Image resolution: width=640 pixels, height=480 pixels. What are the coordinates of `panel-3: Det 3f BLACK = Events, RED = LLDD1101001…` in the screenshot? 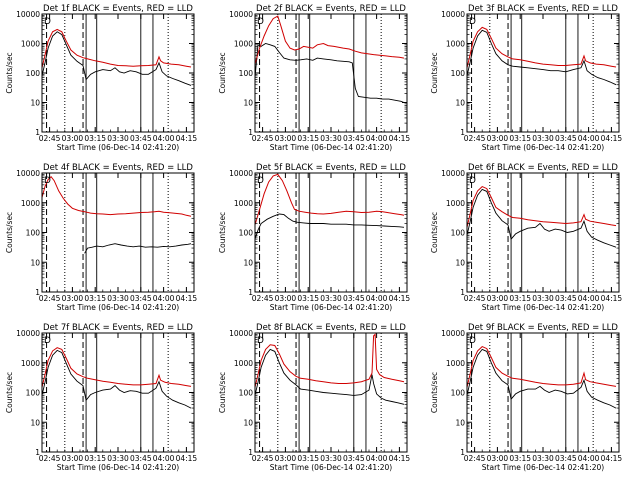 It's located at (526, 78).